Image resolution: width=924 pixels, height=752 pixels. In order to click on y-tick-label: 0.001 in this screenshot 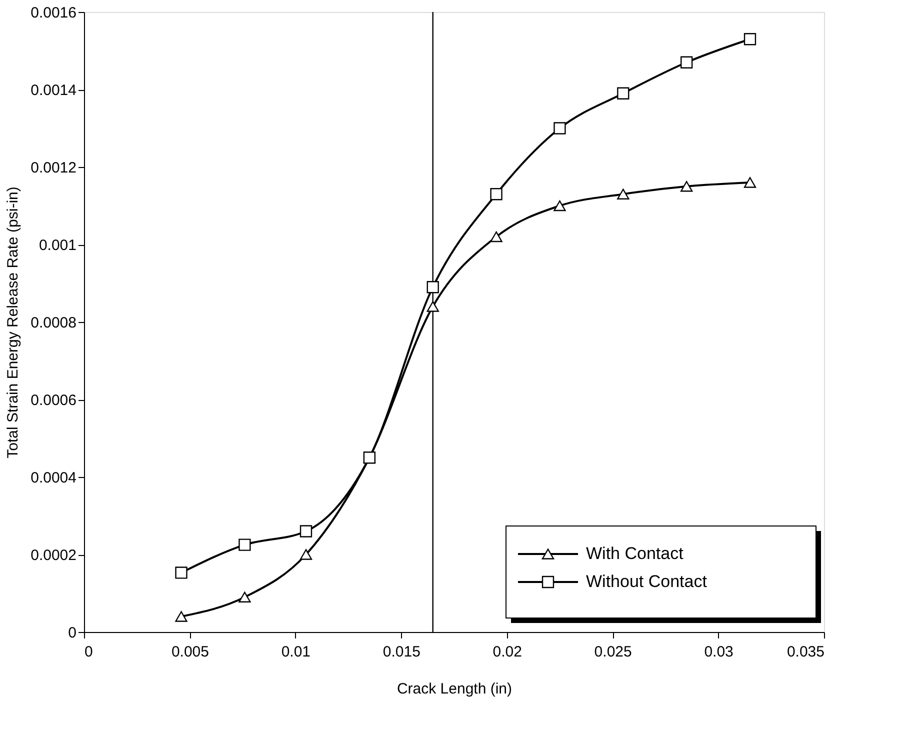, I will do `click(57, 245)`.